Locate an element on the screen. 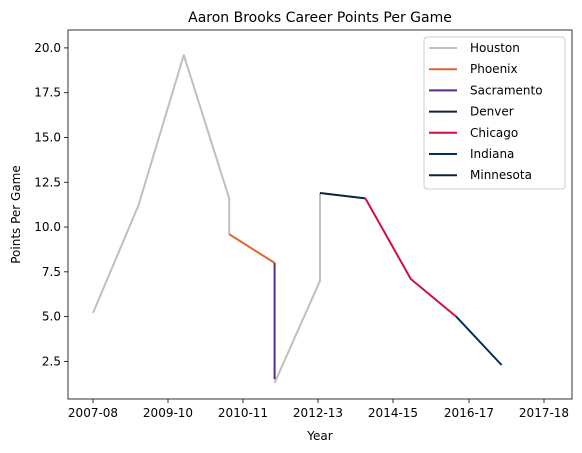 This screenshot has height=453, width=582. legend-box is located at coordinates (494, 113).